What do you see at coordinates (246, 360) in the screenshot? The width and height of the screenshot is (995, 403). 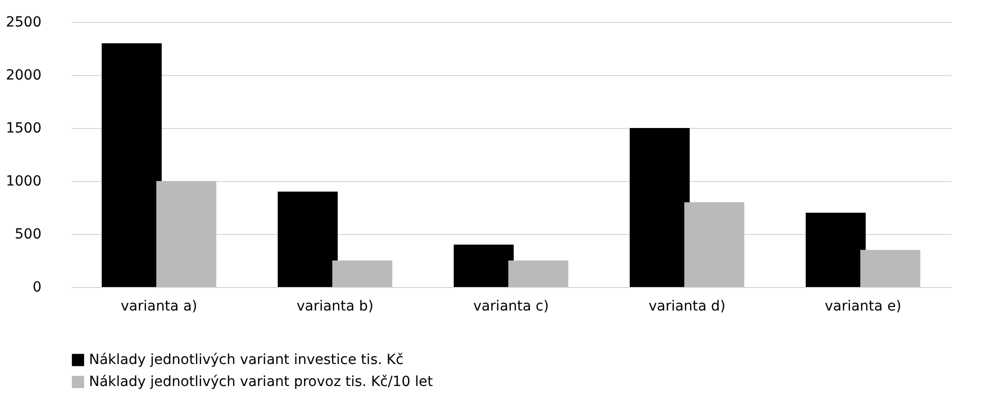 I see `legend-label: Náklady jednotlivých variant investice tis. Kč` at bounding box center [246, 360].